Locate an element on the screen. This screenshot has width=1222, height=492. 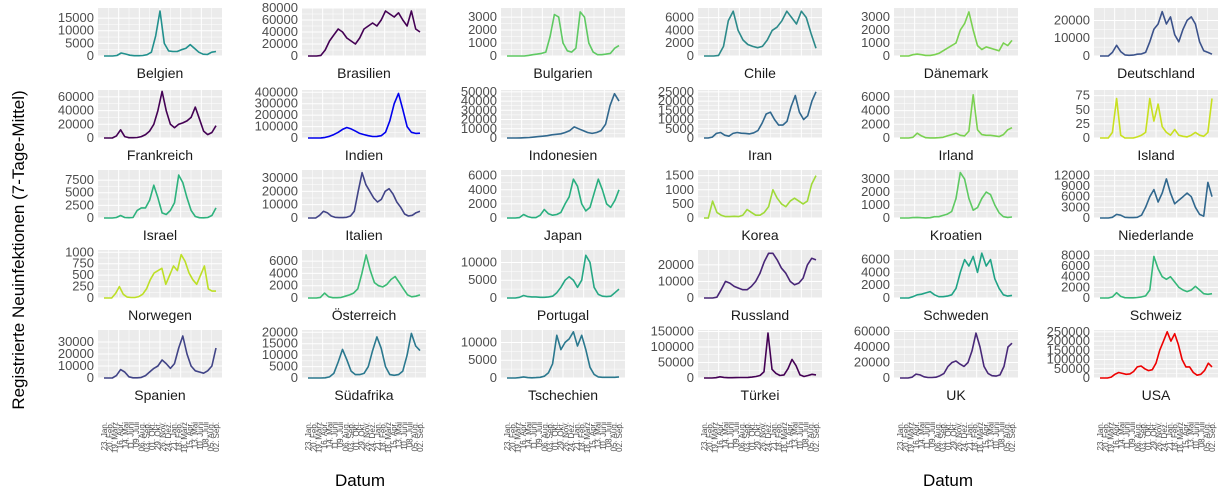
series-line-spanien is located at coordinates (160, 357).